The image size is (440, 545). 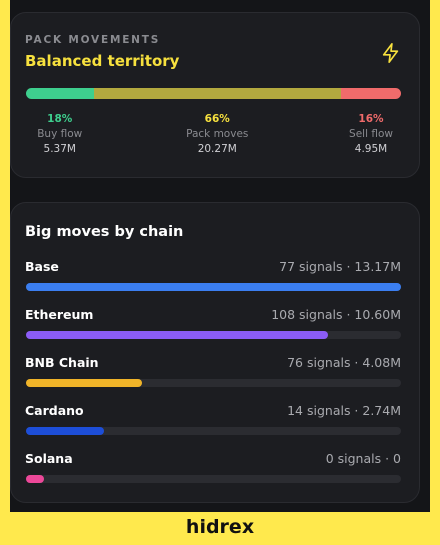 What do you see at coordinates (340, 266) in the screenshot?
I see `chain-stats: 77 signals · 13.17M` at bounding box center [340, 266].